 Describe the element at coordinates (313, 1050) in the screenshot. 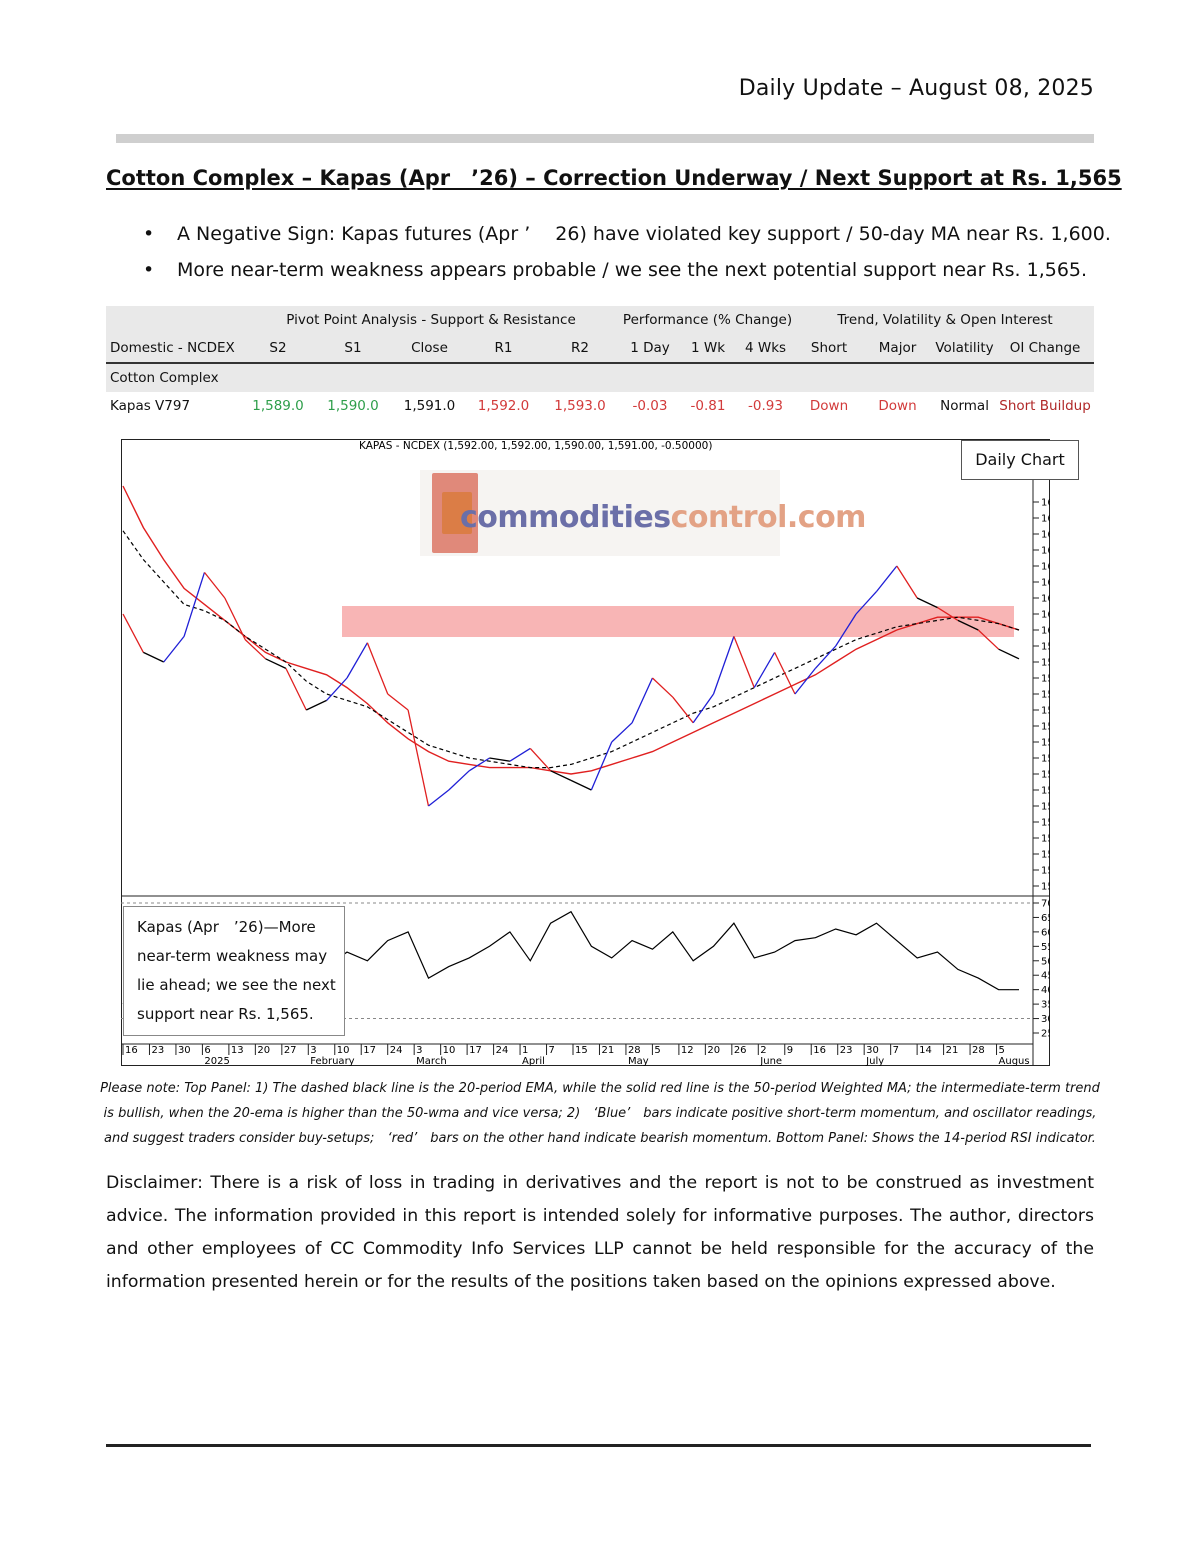

I see `date-tick-label: 3` at that location.